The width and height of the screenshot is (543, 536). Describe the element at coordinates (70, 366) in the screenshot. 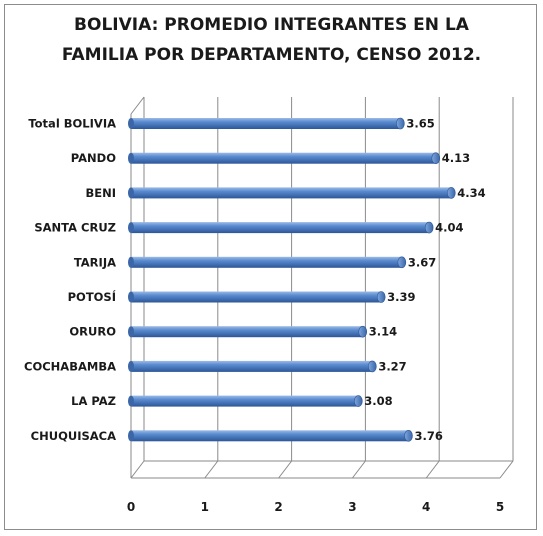

I see `category-label: COCHABAMBA` at that location.